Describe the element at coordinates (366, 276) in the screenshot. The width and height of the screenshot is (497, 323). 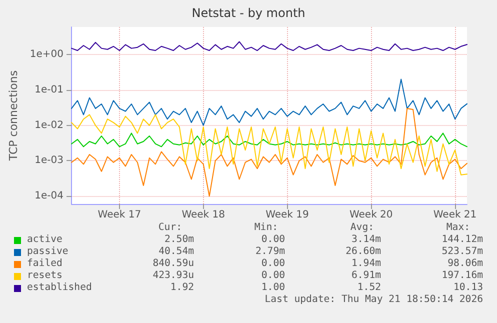
I see `text: 6.91m` at that location.